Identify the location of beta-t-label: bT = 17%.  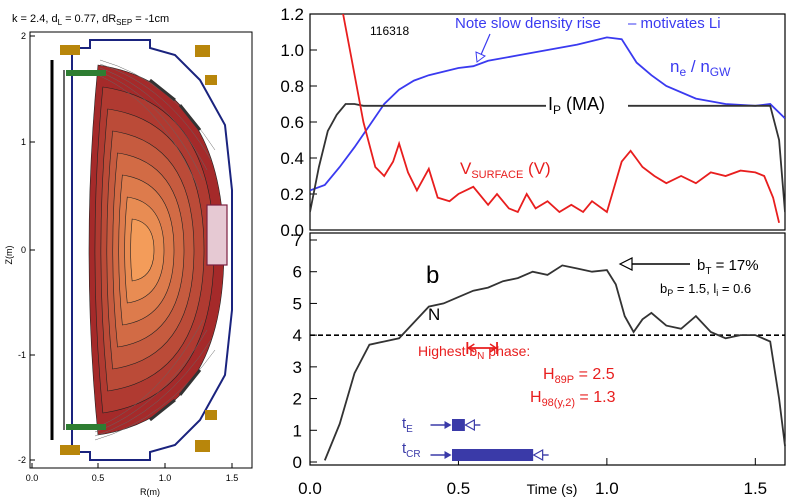
(728, 267).